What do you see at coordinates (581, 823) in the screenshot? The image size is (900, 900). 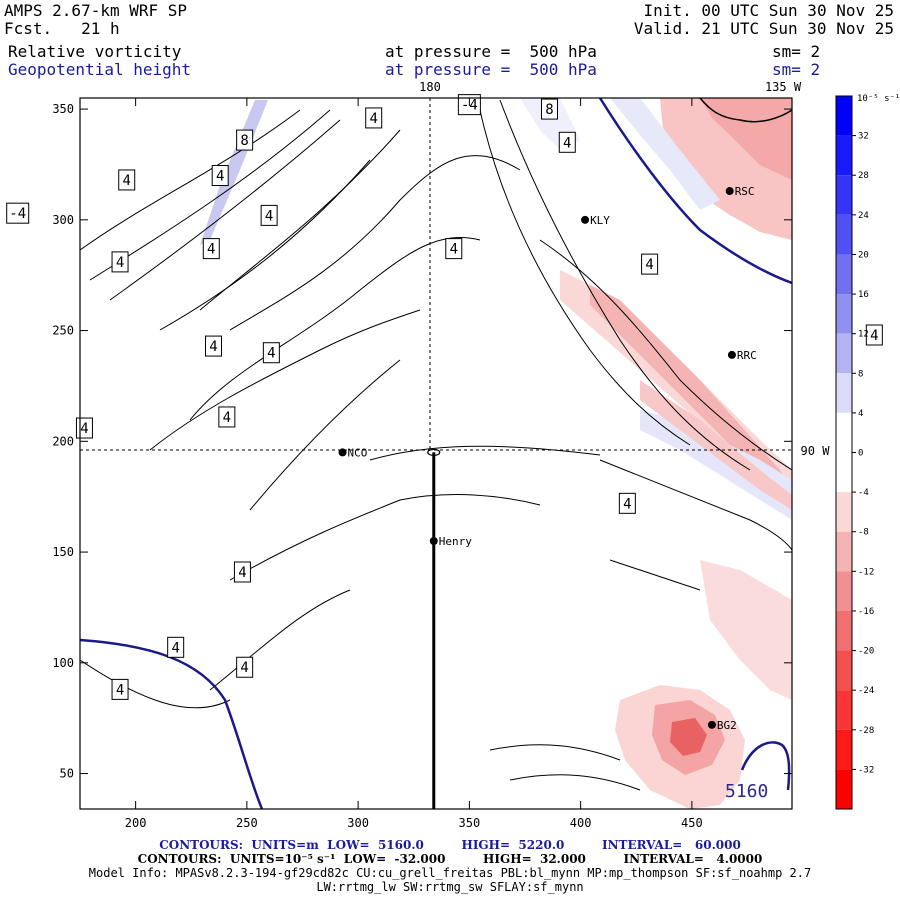 I see `x-tick-label: 400` at bounding box center [581, 823].